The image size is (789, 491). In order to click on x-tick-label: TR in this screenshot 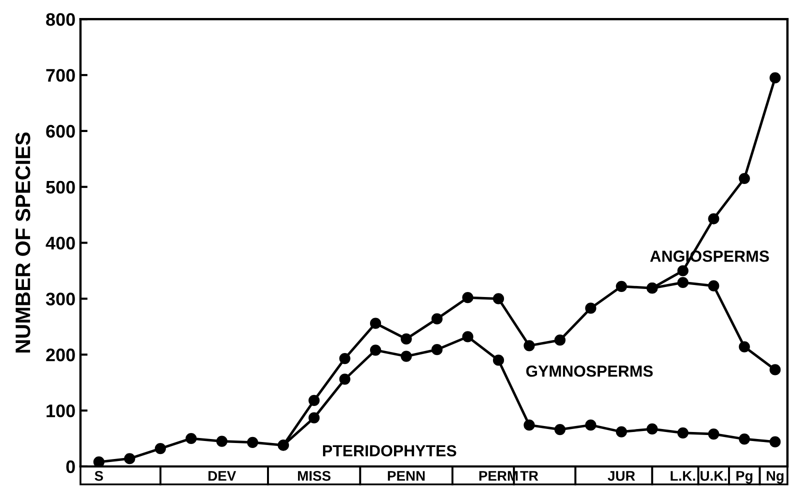, I will do `click(529, 476)`.